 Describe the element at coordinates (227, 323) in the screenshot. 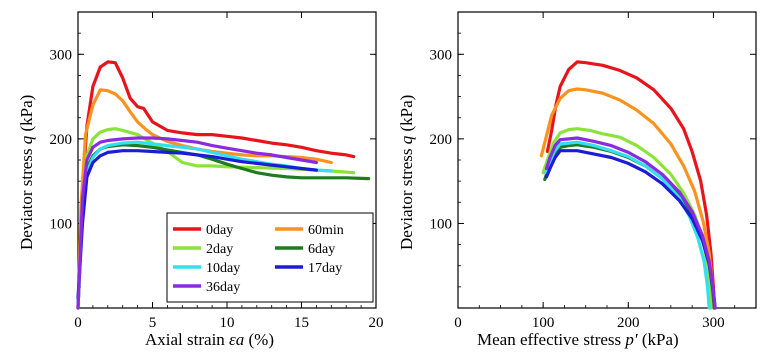

I see `x-tick-label: 10` at that location.